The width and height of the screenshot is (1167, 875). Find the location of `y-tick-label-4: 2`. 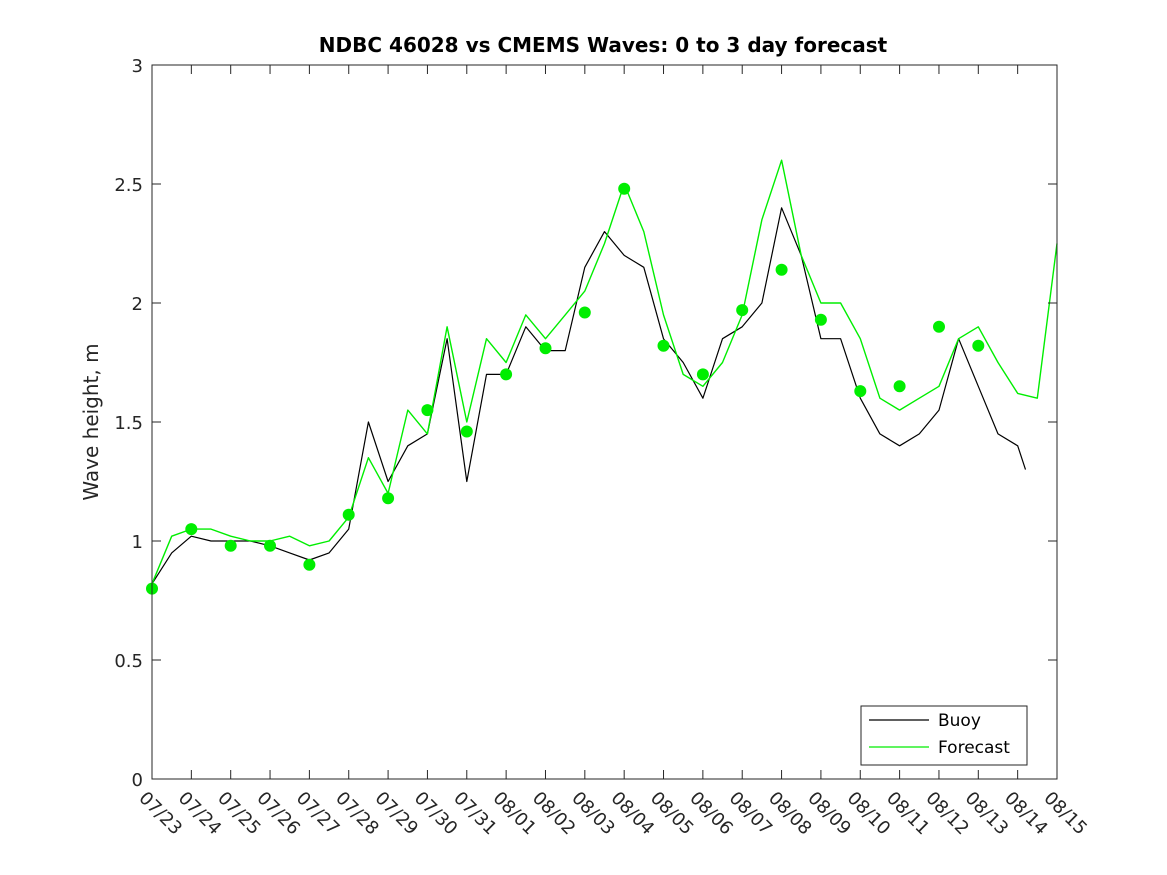

y-tick-label-4: 2 is located at coordinates (137, 304).